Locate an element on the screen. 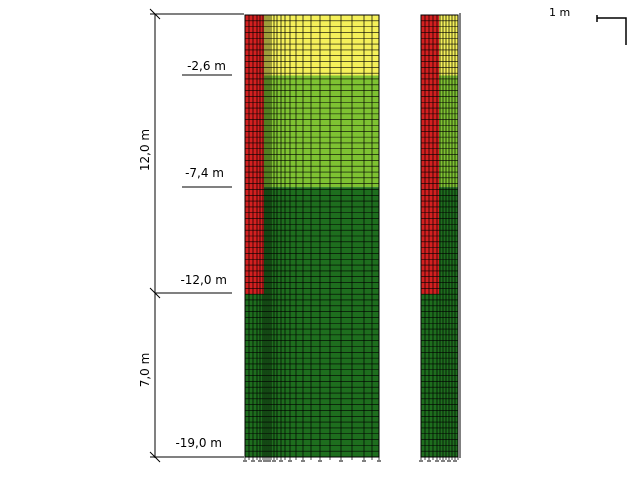  level-label-3: -12,0 m is located at coordinates (203, 280).